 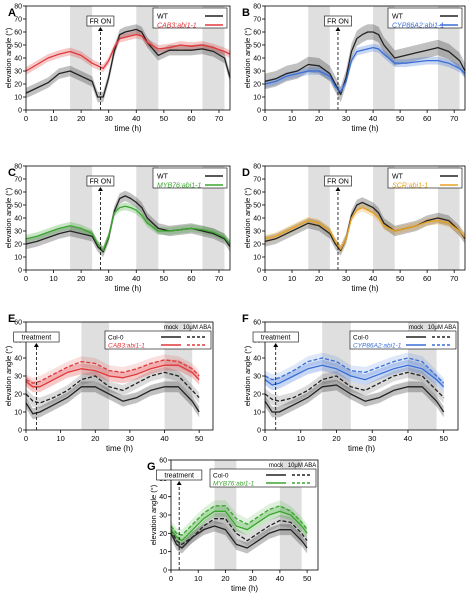 I want to click on panel-letter: E, so click(x=11, y=319).